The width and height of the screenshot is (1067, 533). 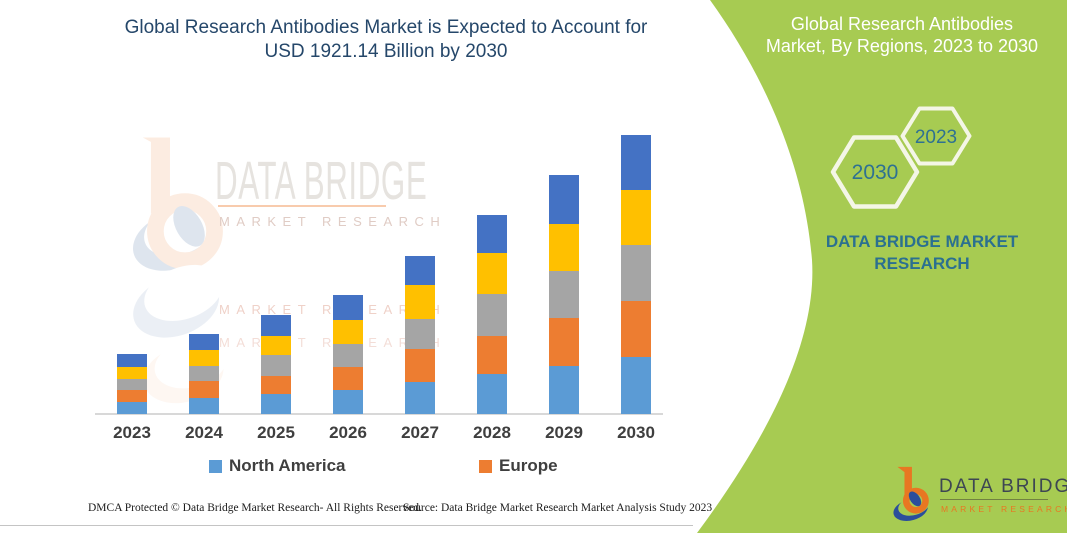 What do you see at coordinates (922, 263) in the screenshot?
I see `panel-brand-line2: RESEARCH` at bounding box center [922, 263].